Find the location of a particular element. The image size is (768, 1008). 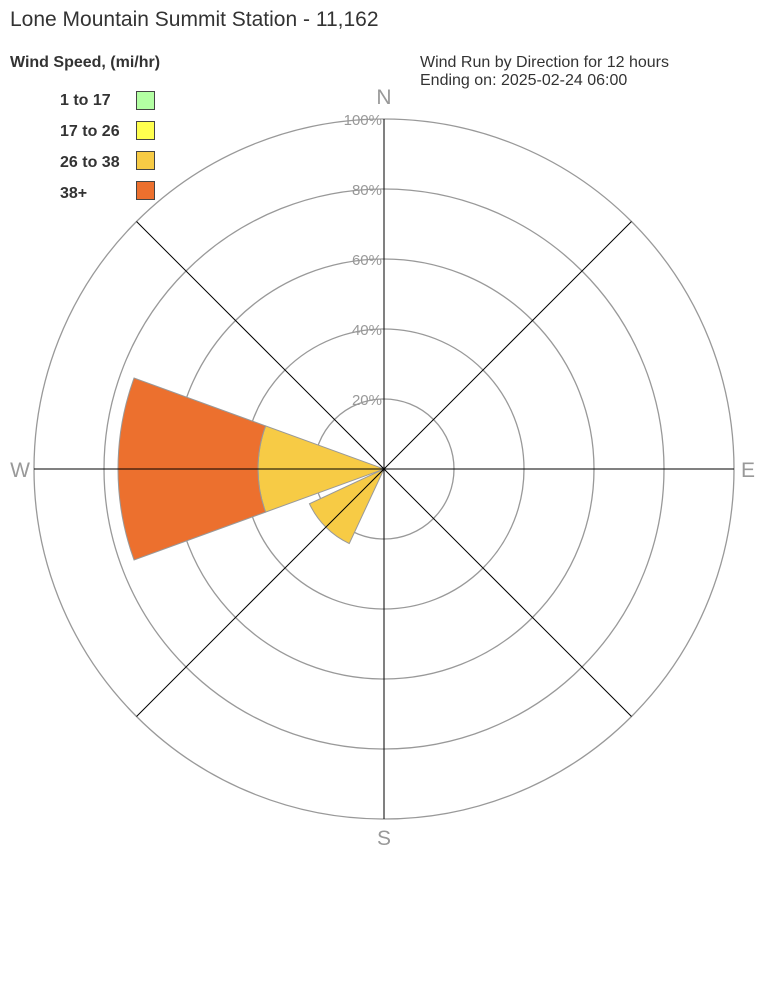

spoke-nw is located at coordinates (260, 345).